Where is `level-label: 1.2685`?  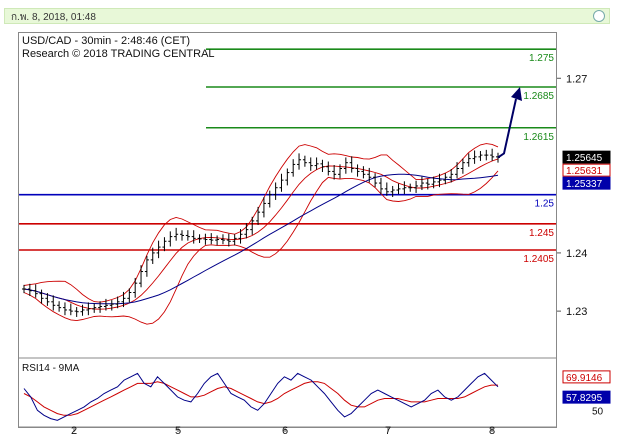 level-label: 1.2685 is located at coordinates (538, 96).